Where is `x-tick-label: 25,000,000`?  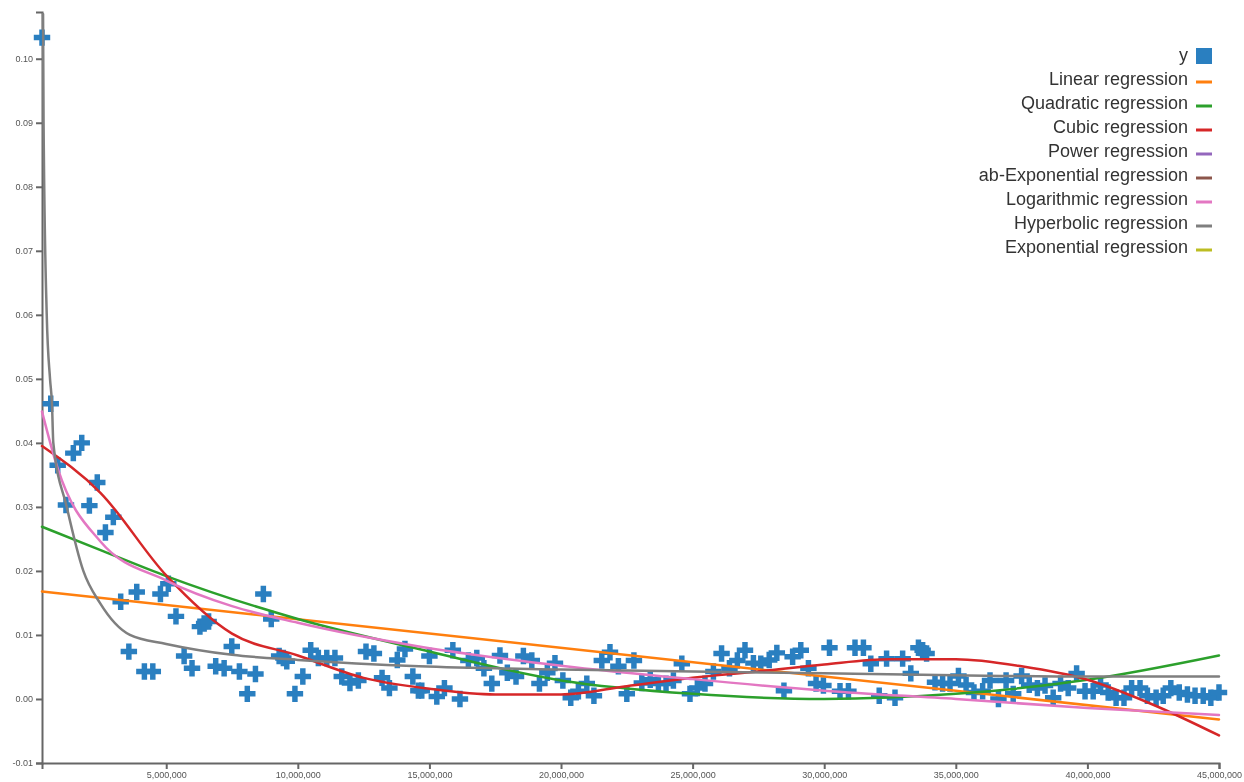
x-tick-label: 25,000,000 is located at coordinates (693, 775).